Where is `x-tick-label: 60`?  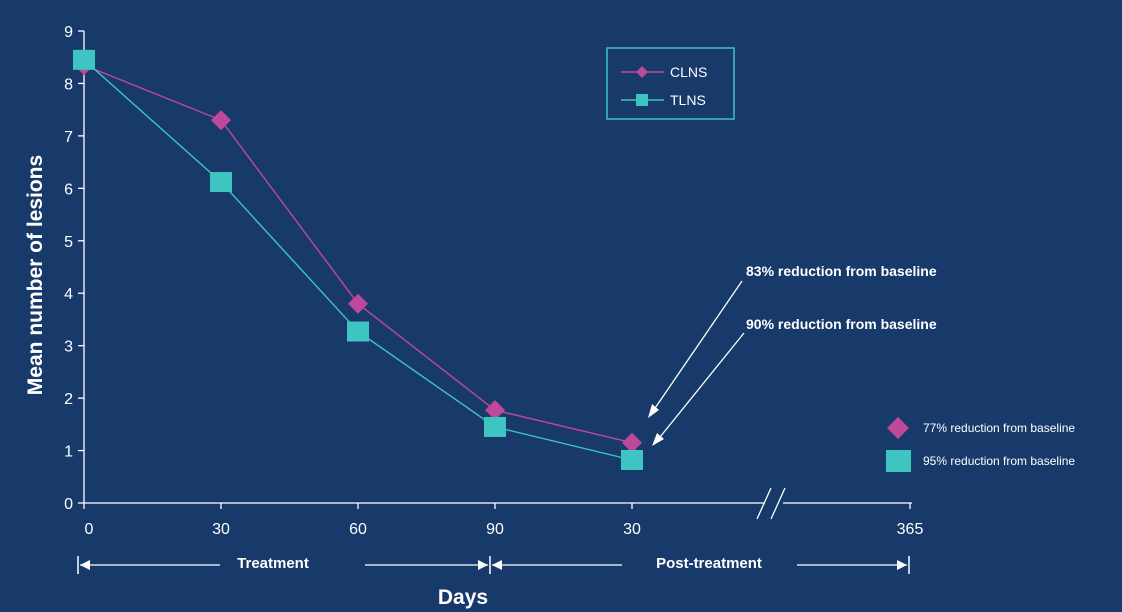 x-tick-label: 60 is located at coordinates (358, 529).